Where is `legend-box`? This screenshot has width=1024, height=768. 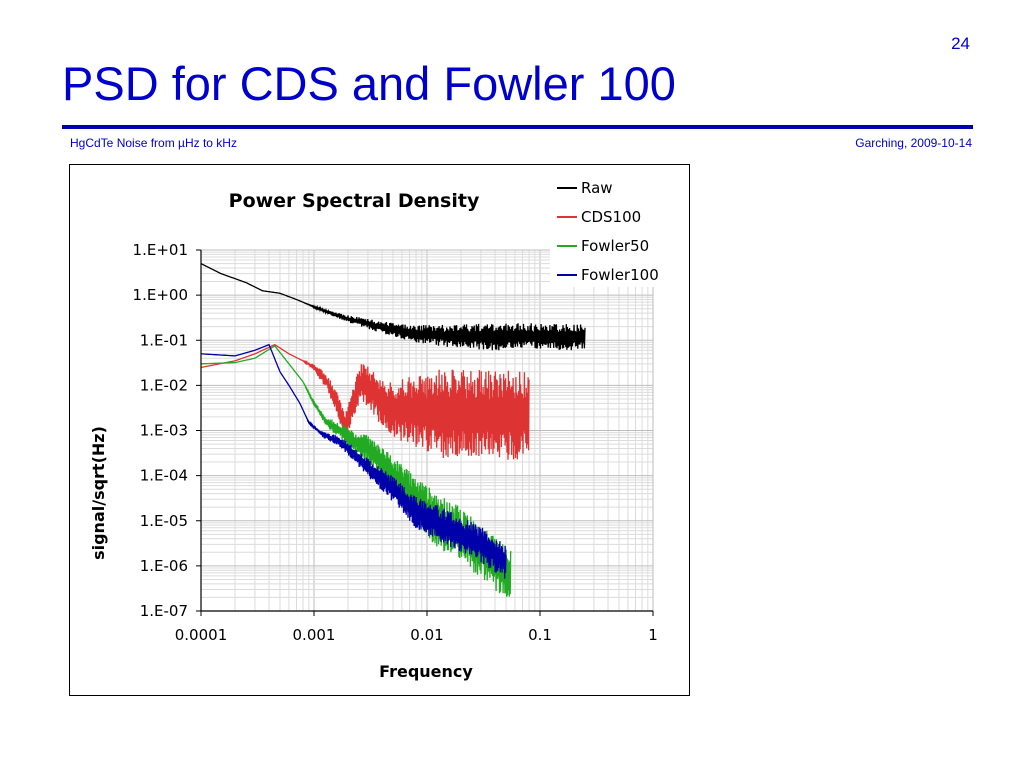 legend-box is located at coordinates (611, 230).